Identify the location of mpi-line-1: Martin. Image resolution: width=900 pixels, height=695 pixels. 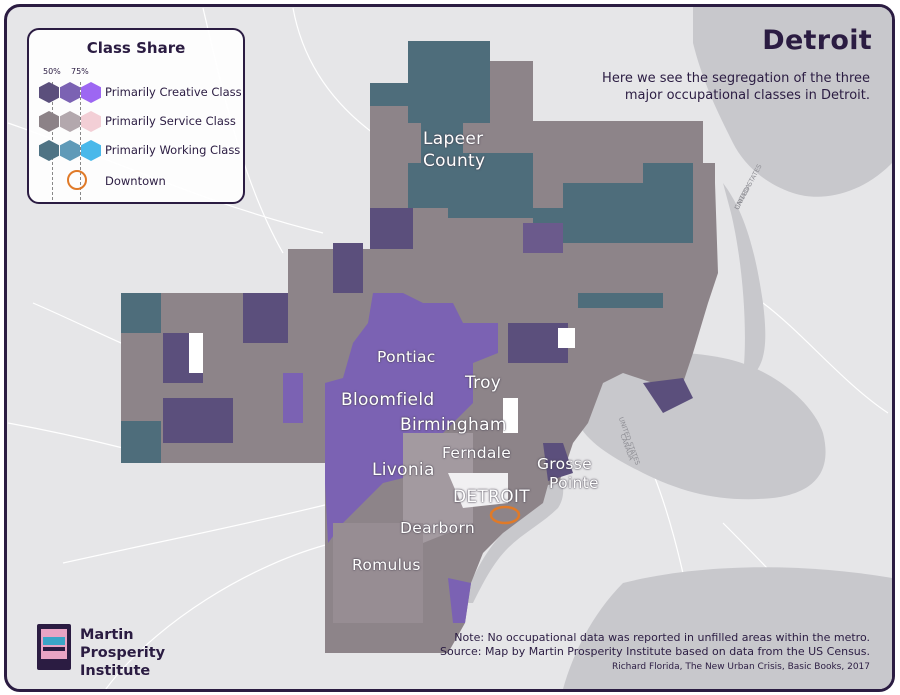
(107, 635).